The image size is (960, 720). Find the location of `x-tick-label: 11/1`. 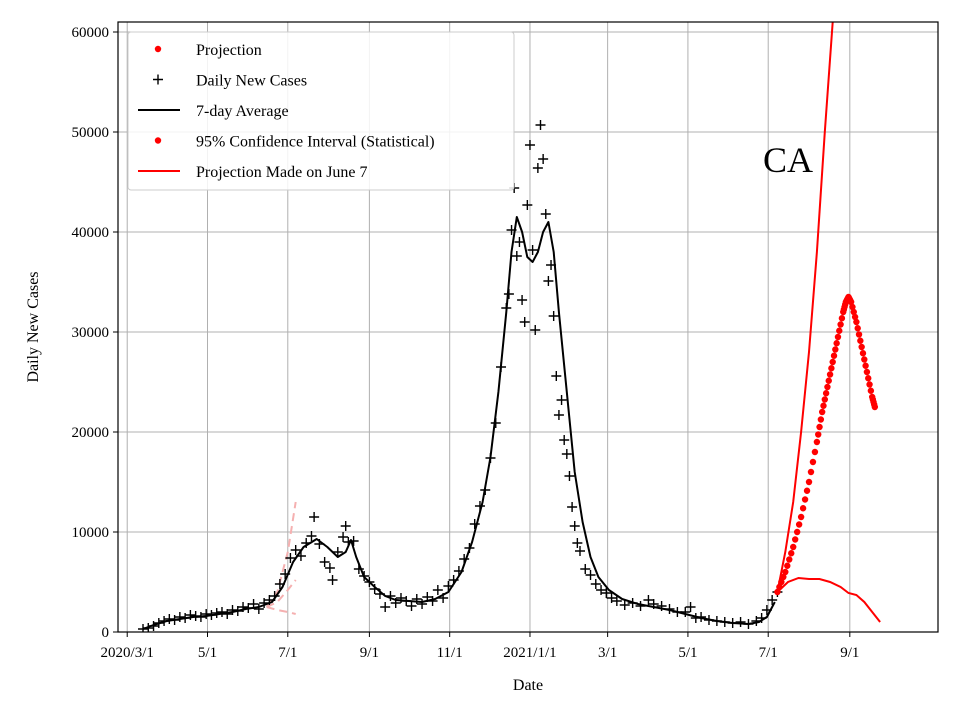

x-tick-label: 11/1 is located at coordinates (450, 653).